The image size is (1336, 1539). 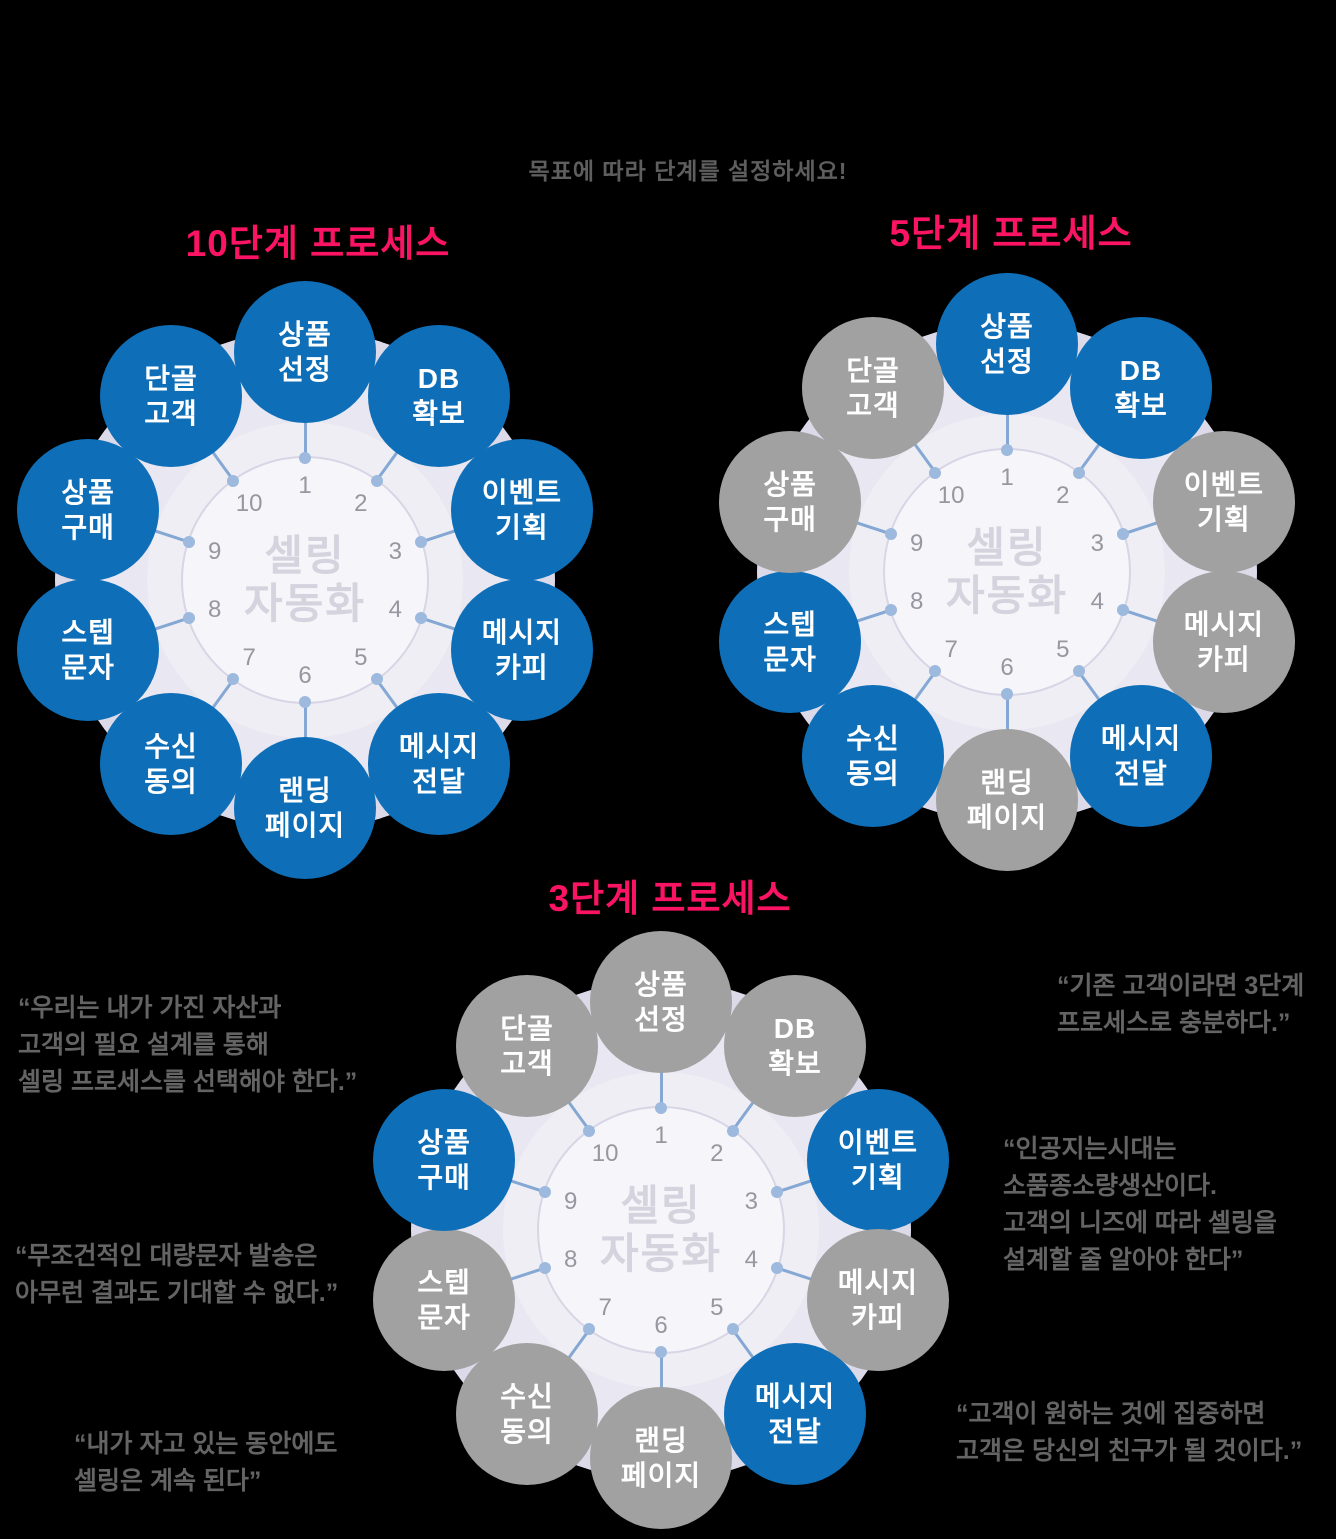 I want to click on step-node: 스텝 문자, so click(x=444, y=1300).